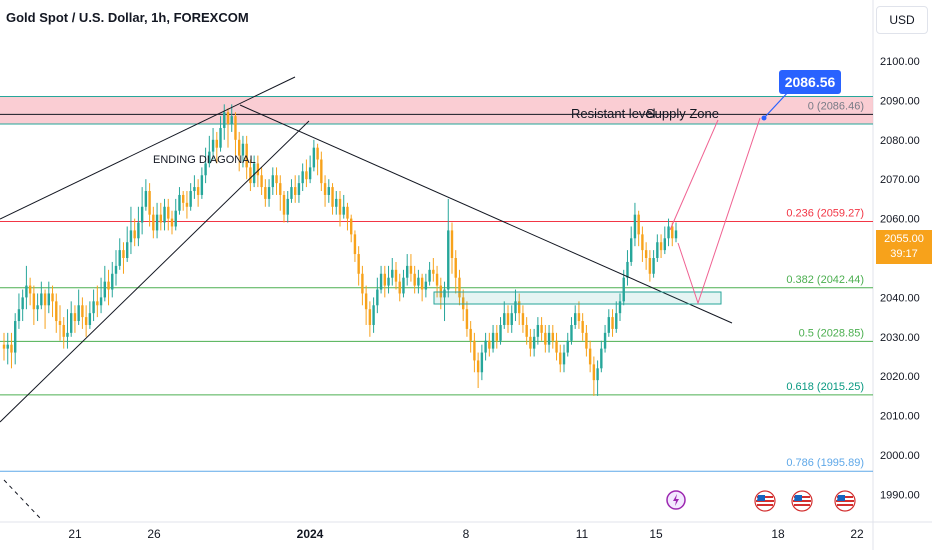 This screenshot has height=550, width=932. I want to click on lightning-icon, so click(676, 500).